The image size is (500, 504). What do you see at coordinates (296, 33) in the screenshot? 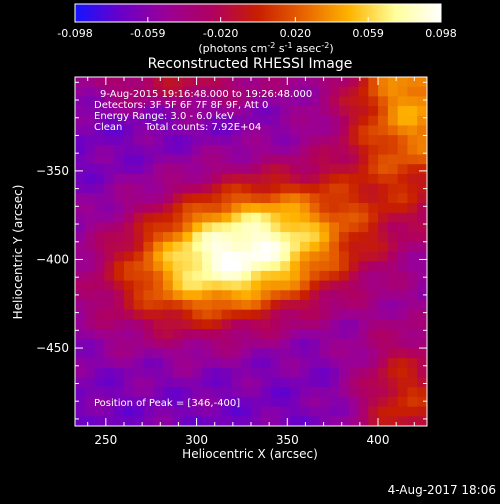
I see `colorbar-tick-label: 0.020` at bounding box center [296, 33].